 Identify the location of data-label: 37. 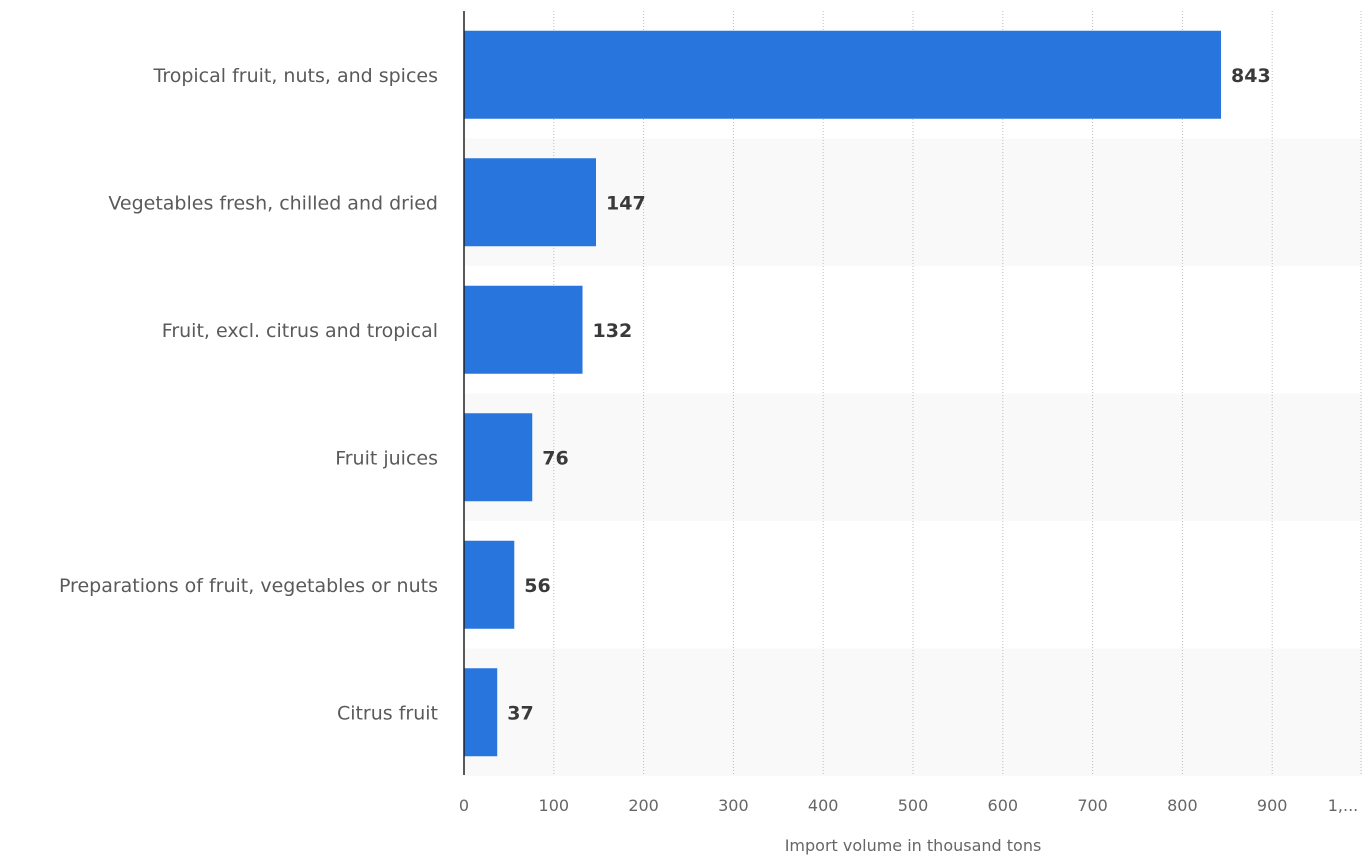
(520, 713).